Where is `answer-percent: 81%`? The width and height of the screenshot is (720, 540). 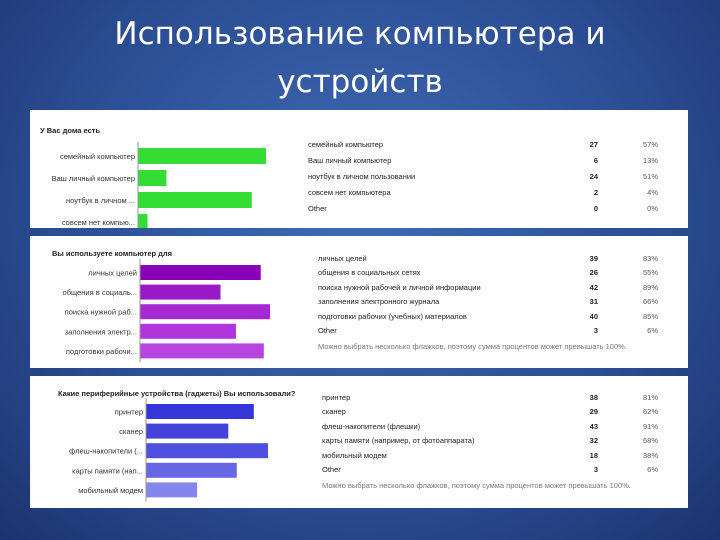 answer-percent: 81% is located at coordinates (650, 397).